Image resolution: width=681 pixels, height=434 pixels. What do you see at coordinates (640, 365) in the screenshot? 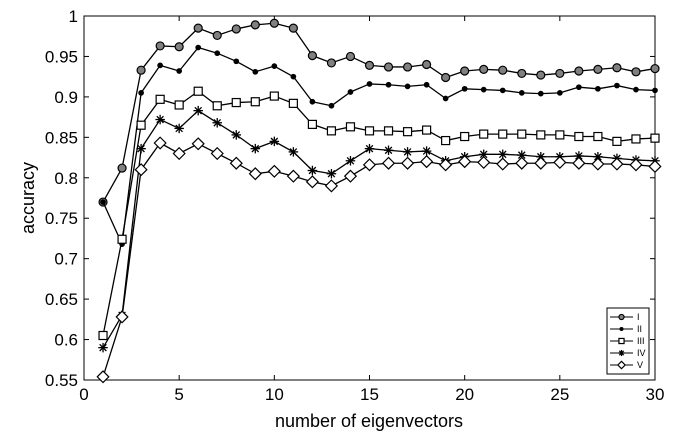
I see `legend-v-label: V` at bounding box center [640, 365].